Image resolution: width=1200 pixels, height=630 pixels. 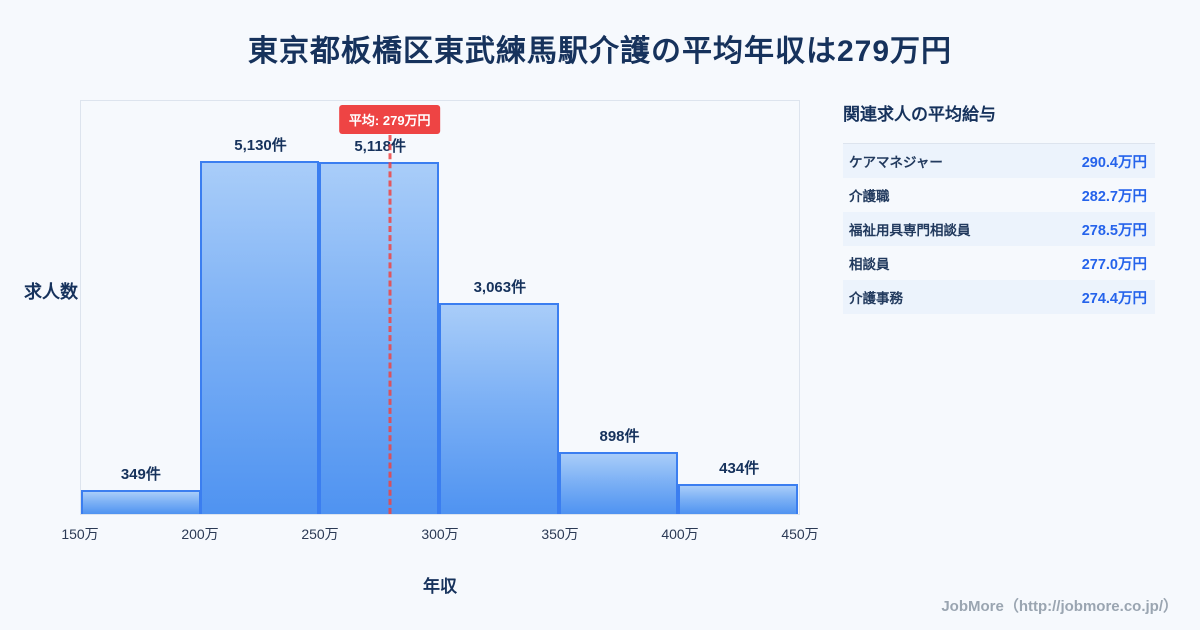 What do you see at coordinates (869, 196) in the screenshot?
I see `job-title: 介護職` at bounding box center [869, 196].